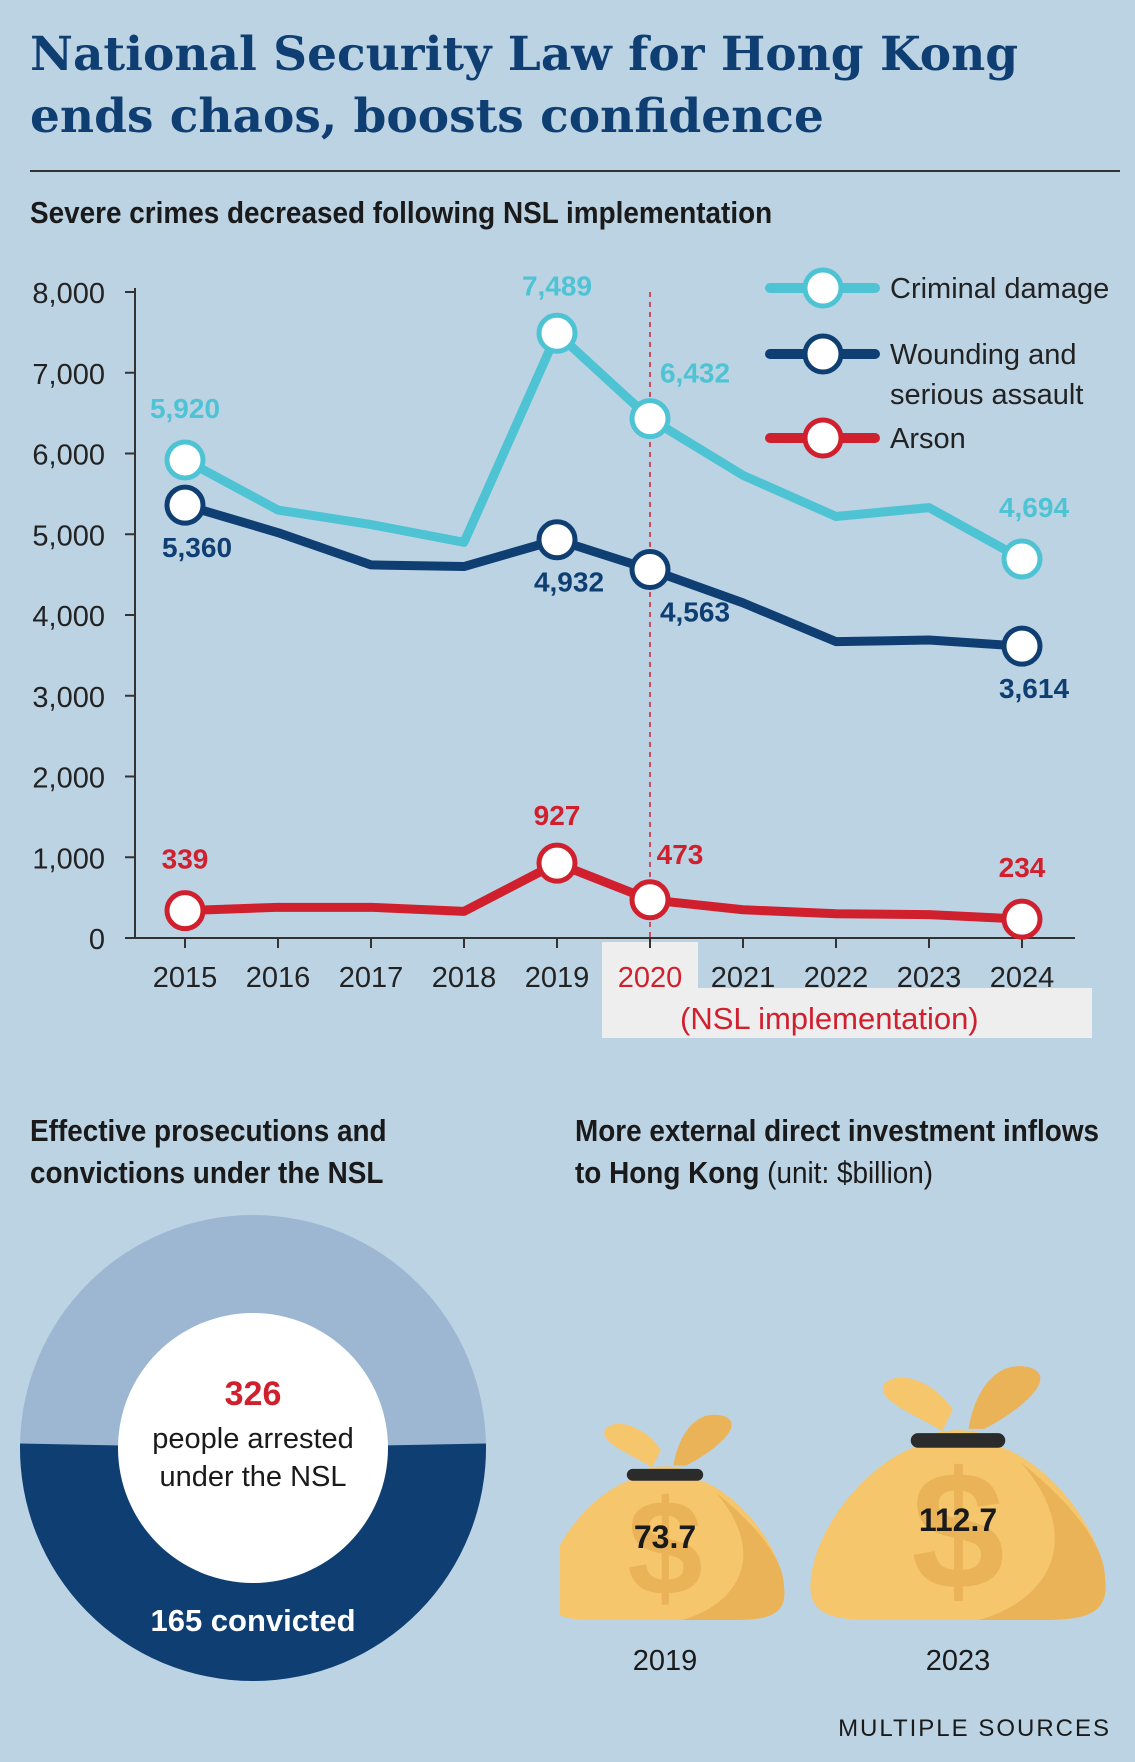 Image resolution: width=1135 pixels, height=1762 pixels. What do you see at coordinates (557, 978) in the screenshot?
I see `x-tick-label: 2019` at bounding box center [557, 978].